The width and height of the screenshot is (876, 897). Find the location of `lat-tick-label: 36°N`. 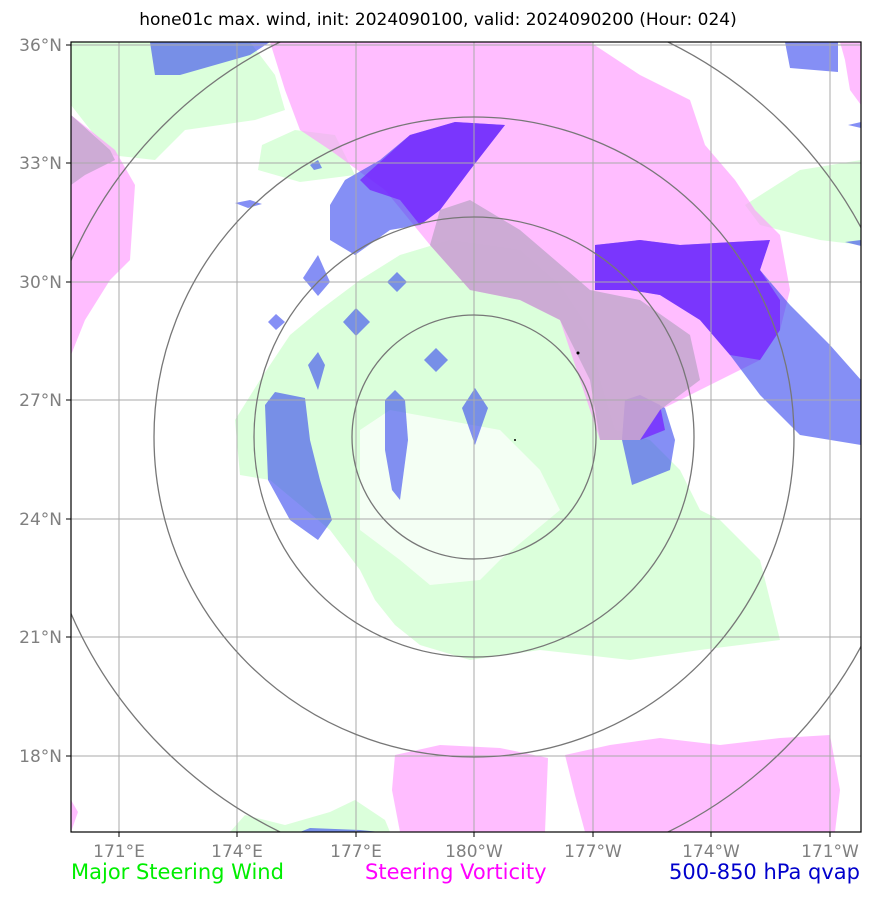

lat-tick-label: 36°N is located at coordinates (40, 46).